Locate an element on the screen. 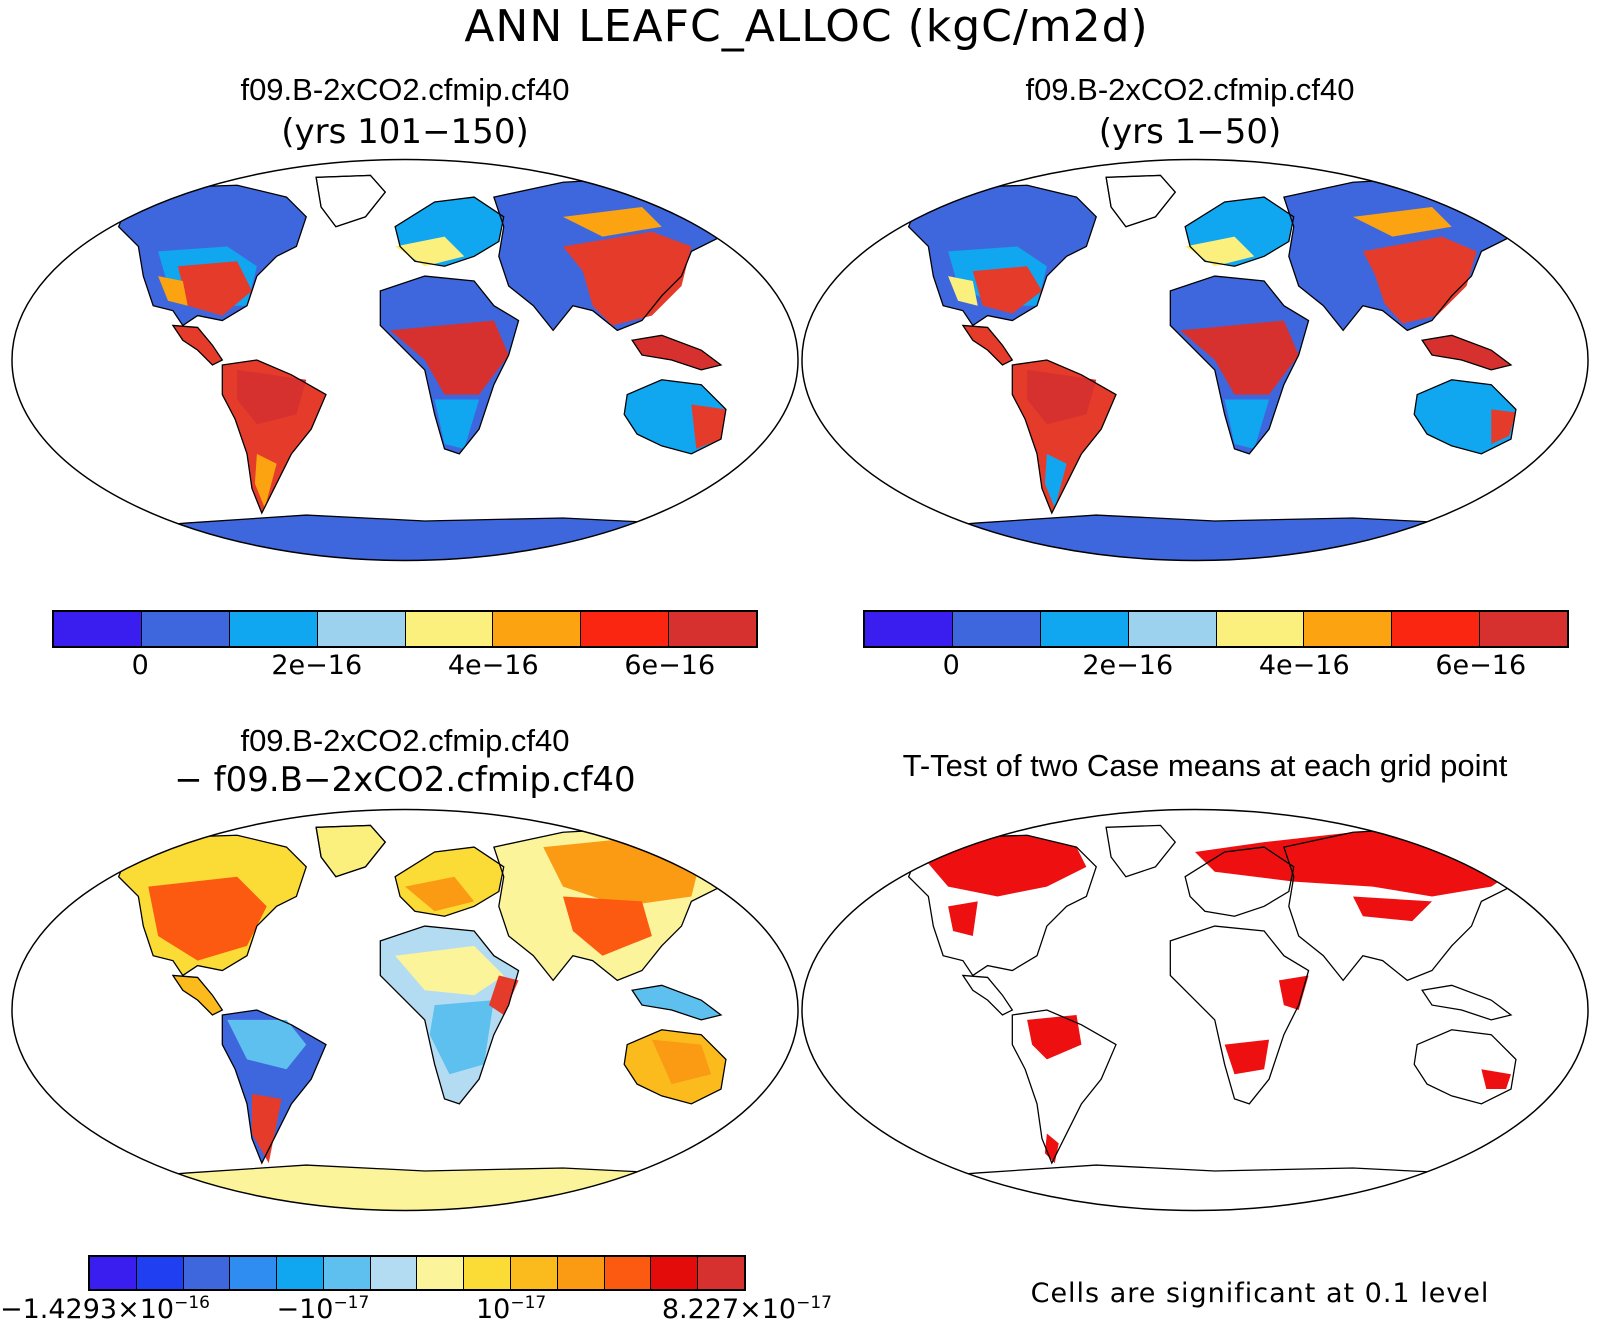  cbar-bl-tick: −1.4293×10⁻¹⁶ is located at coordinates (105, 1309).